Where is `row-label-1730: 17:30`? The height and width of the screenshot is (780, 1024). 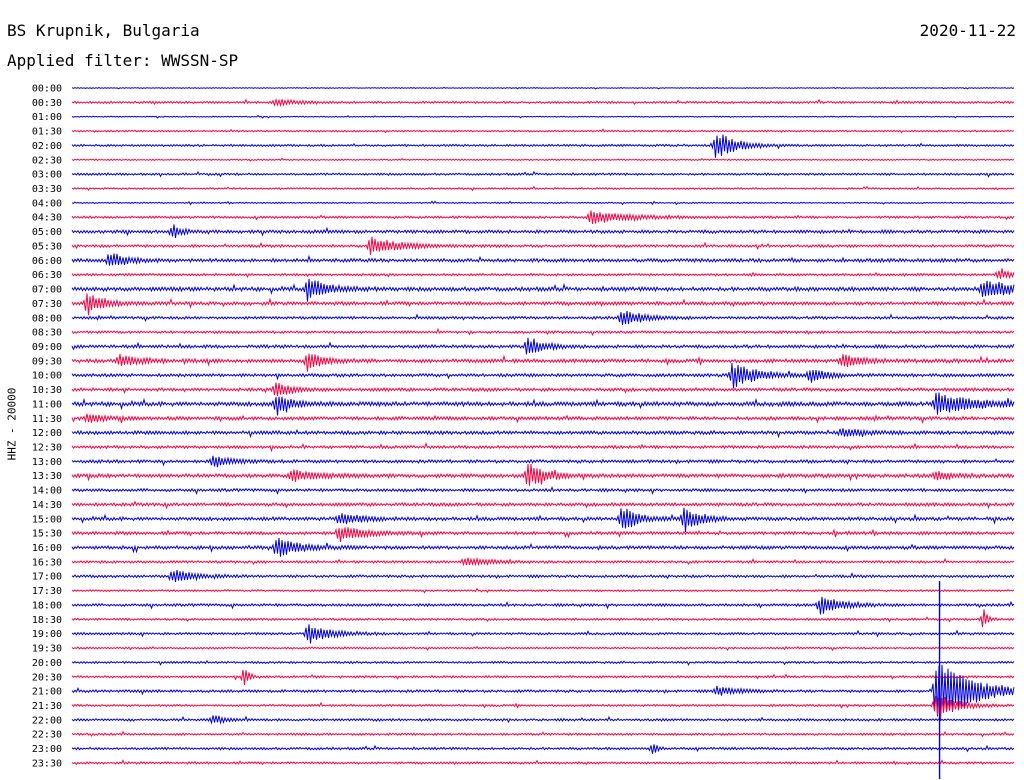
row-label-1730: 17:30 is located at coordinates (47, 591).